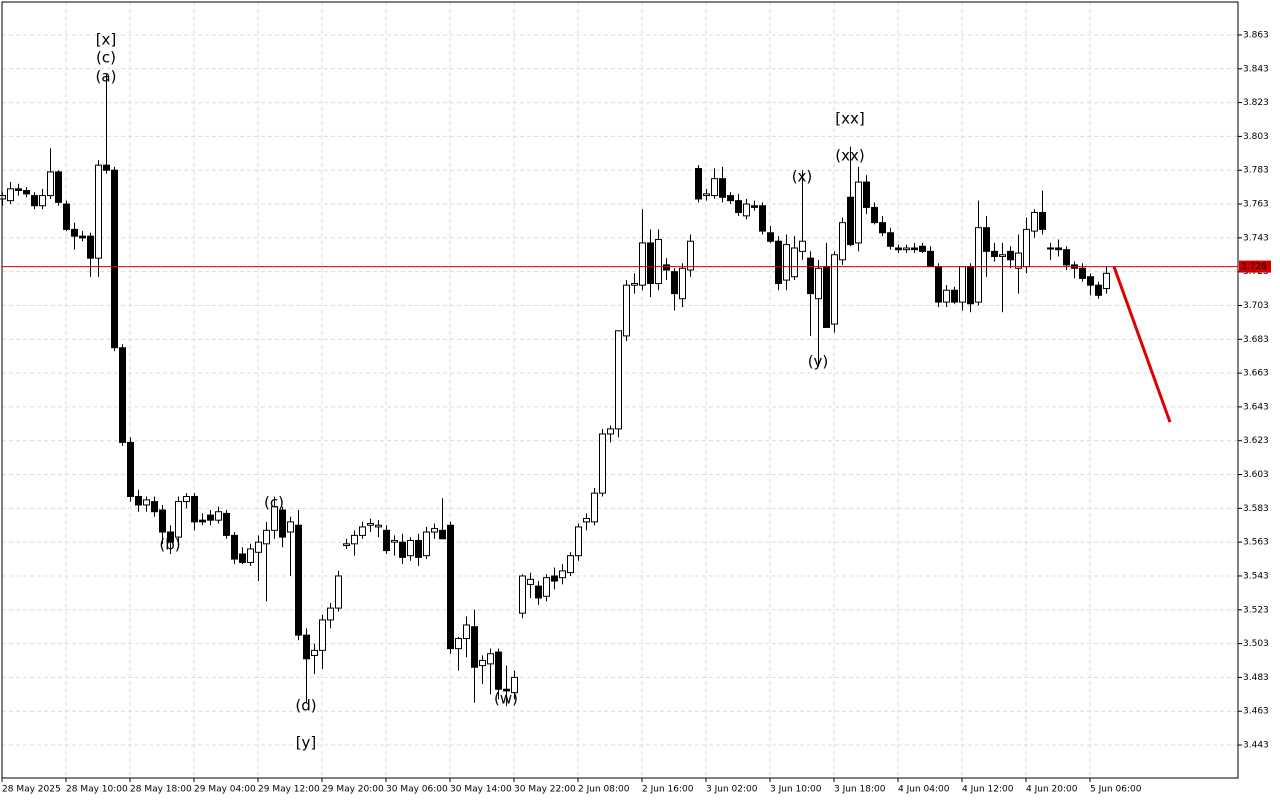  I want to click on wave-label: (a), so click(106, 77).